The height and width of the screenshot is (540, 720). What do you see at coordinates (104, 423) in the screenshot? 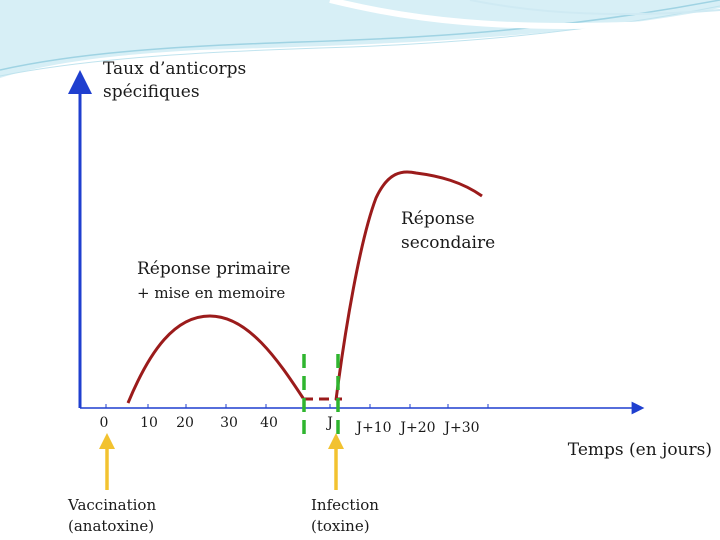
I see `tick-label-0: 0` at bounding box center [104, 423].